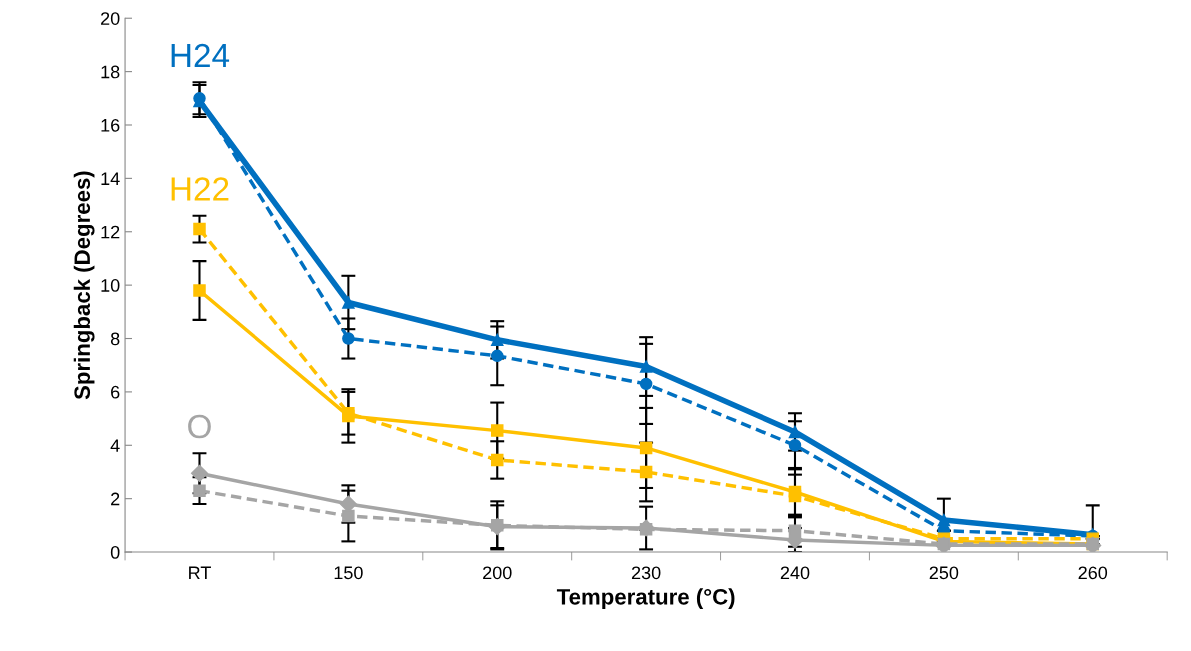  I want to click on x-tick-label: 260, so click(1093, 573).